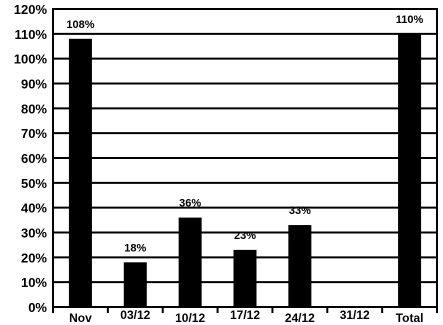 Image resolution: width=443 pixels, height=325 pixels. Describe the element at coordinates (34, 257) in the screenshot. I see `y-tick-label: 20%` at that location.